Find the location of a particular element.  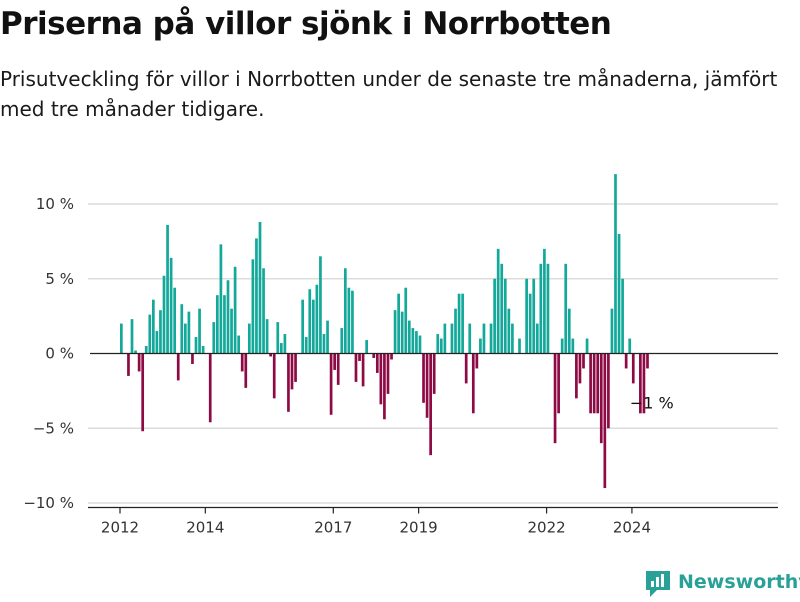

newsworthy-logo: Newsworthy is located at coordinates (722, 584).